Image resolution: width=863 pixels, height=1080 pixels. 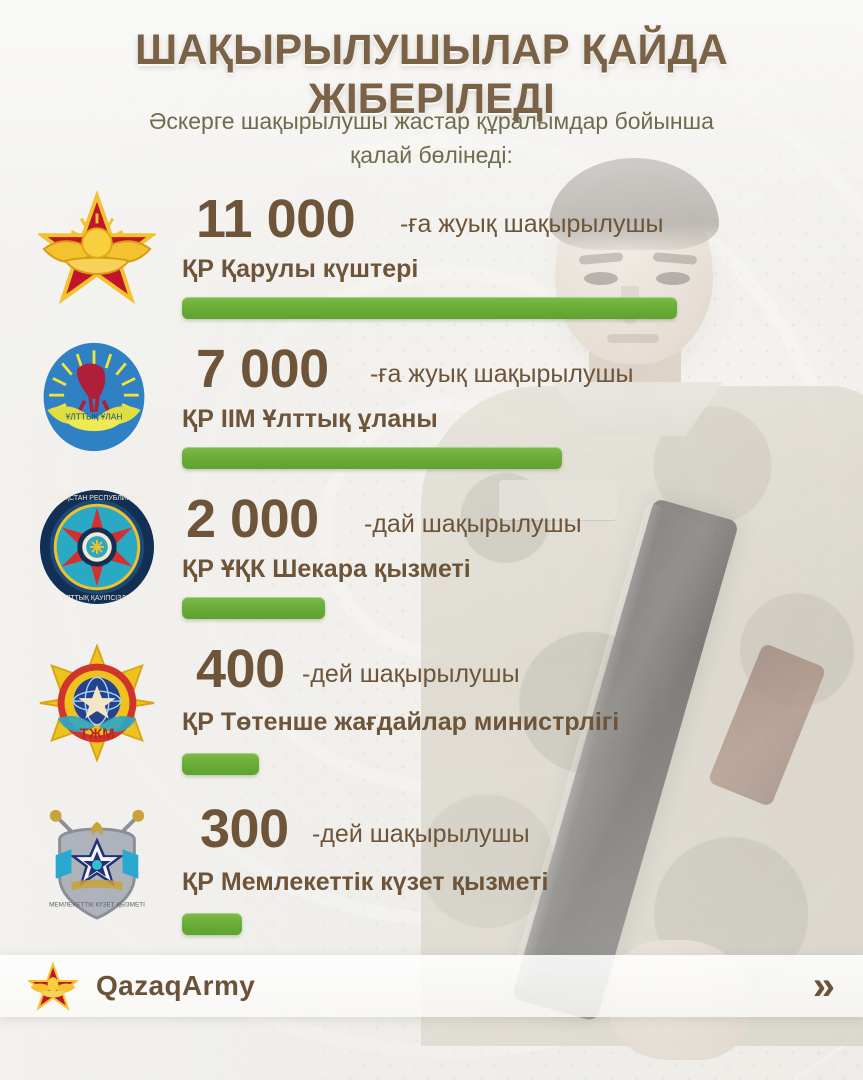 I want to click on figure-value: 300, so click(x=244, y=829).